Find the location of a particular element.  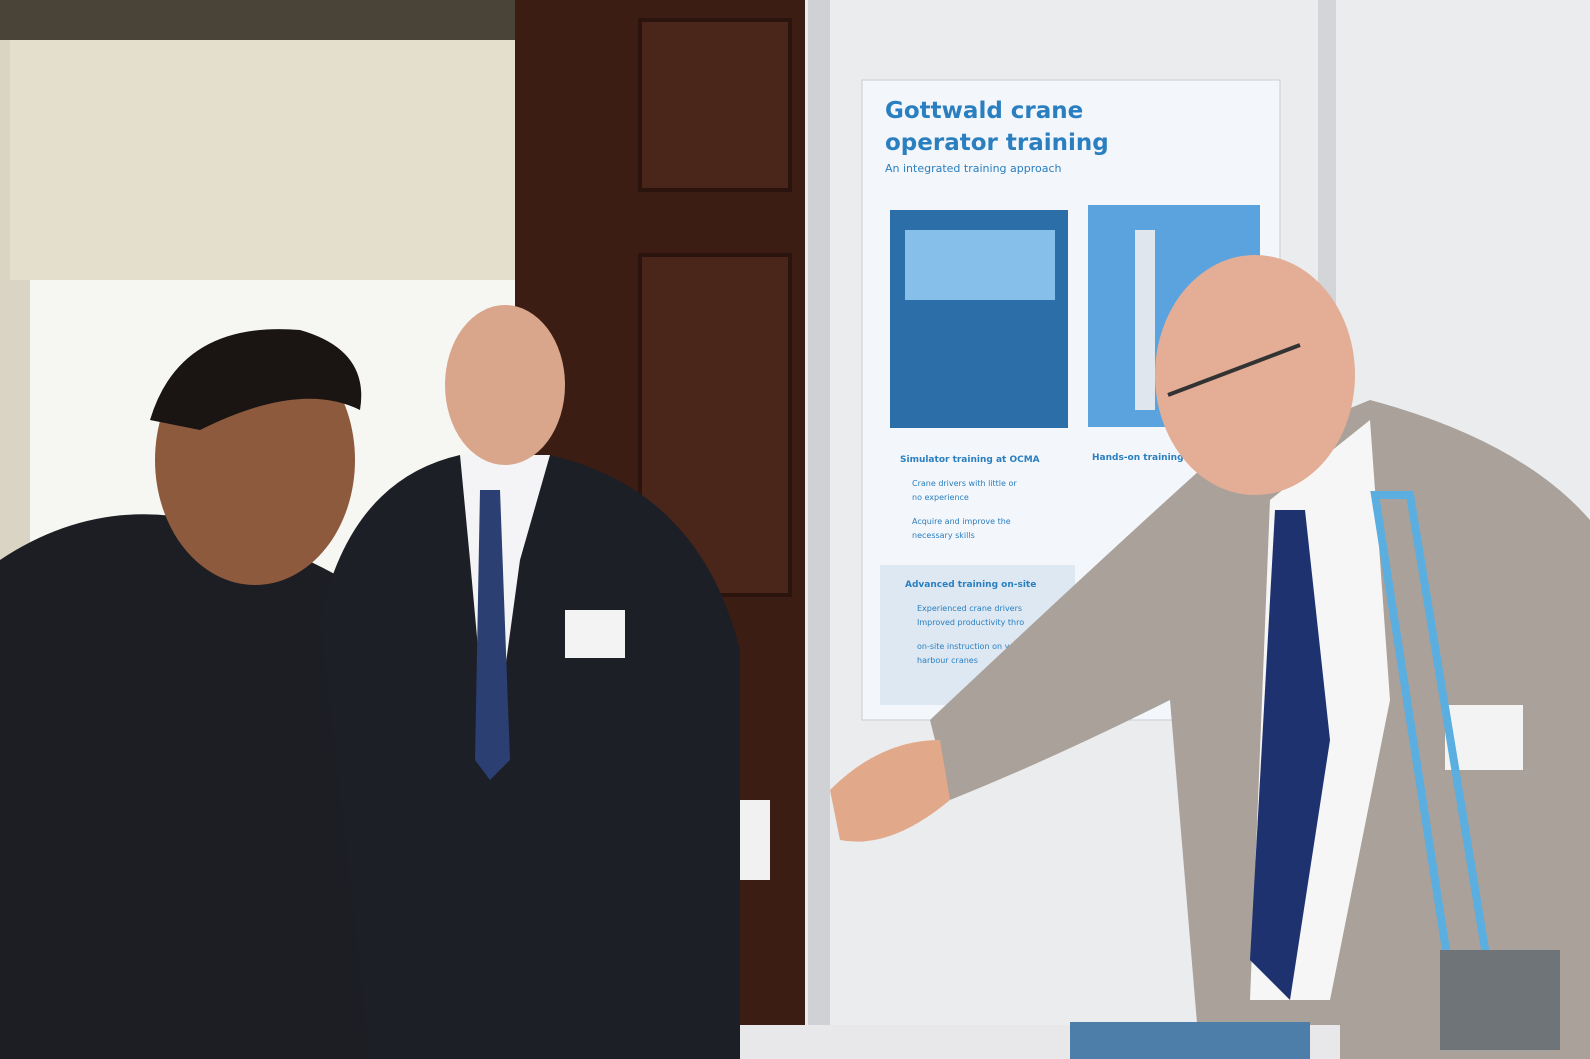

handshake is located at coordinates (890, 791).